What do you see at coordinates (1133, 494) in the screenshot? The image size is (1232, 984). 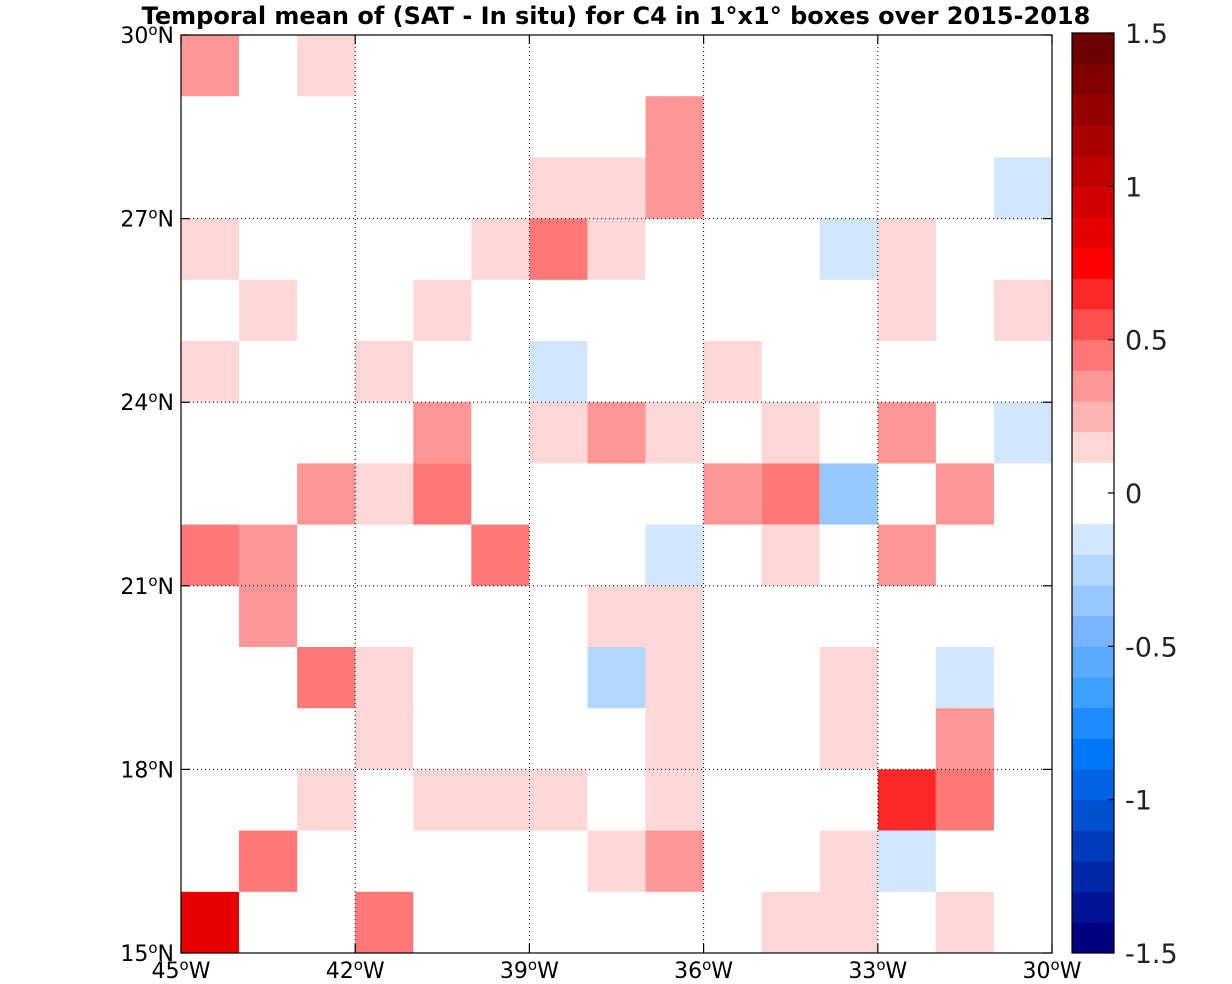 I see `colorbar-tick-label: 0` at bounding box center [1133, 494].